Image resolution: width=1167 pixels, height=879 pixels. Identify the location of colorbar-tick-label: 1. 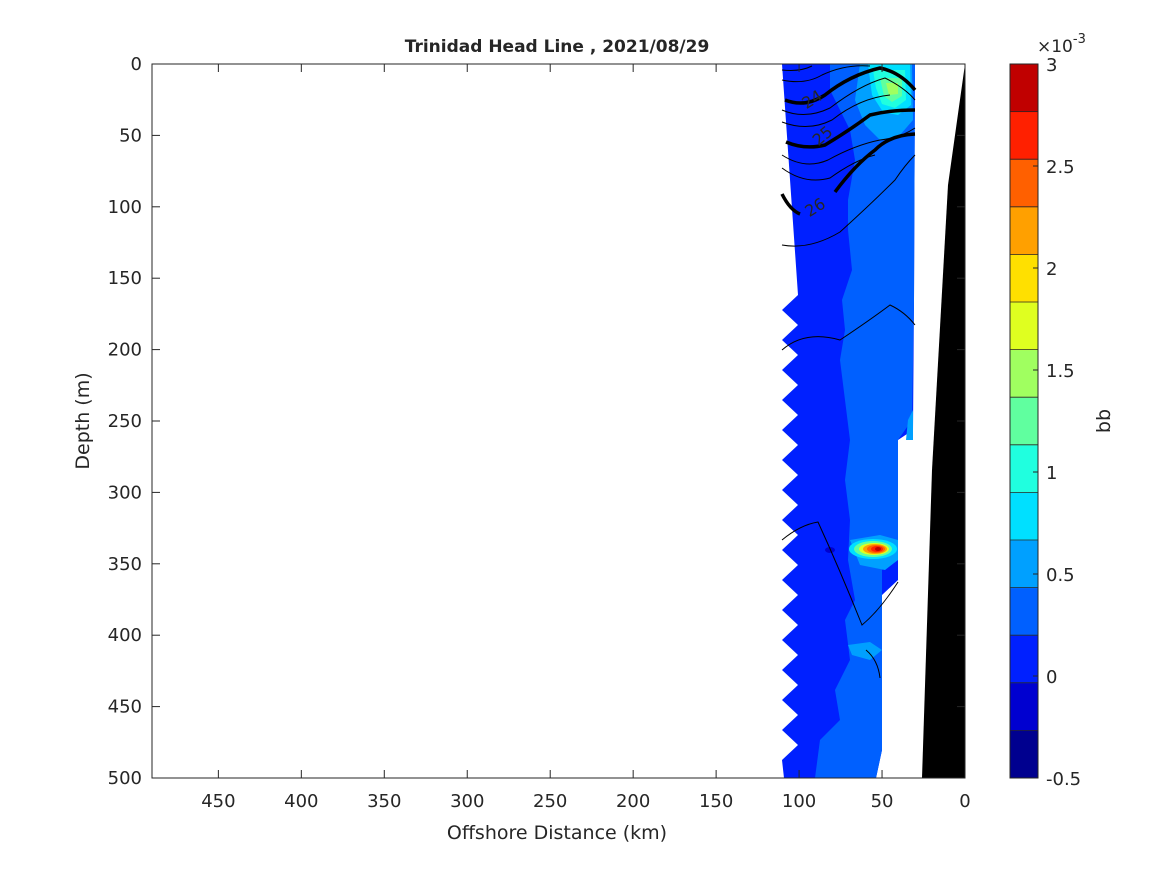
(1051, 473).